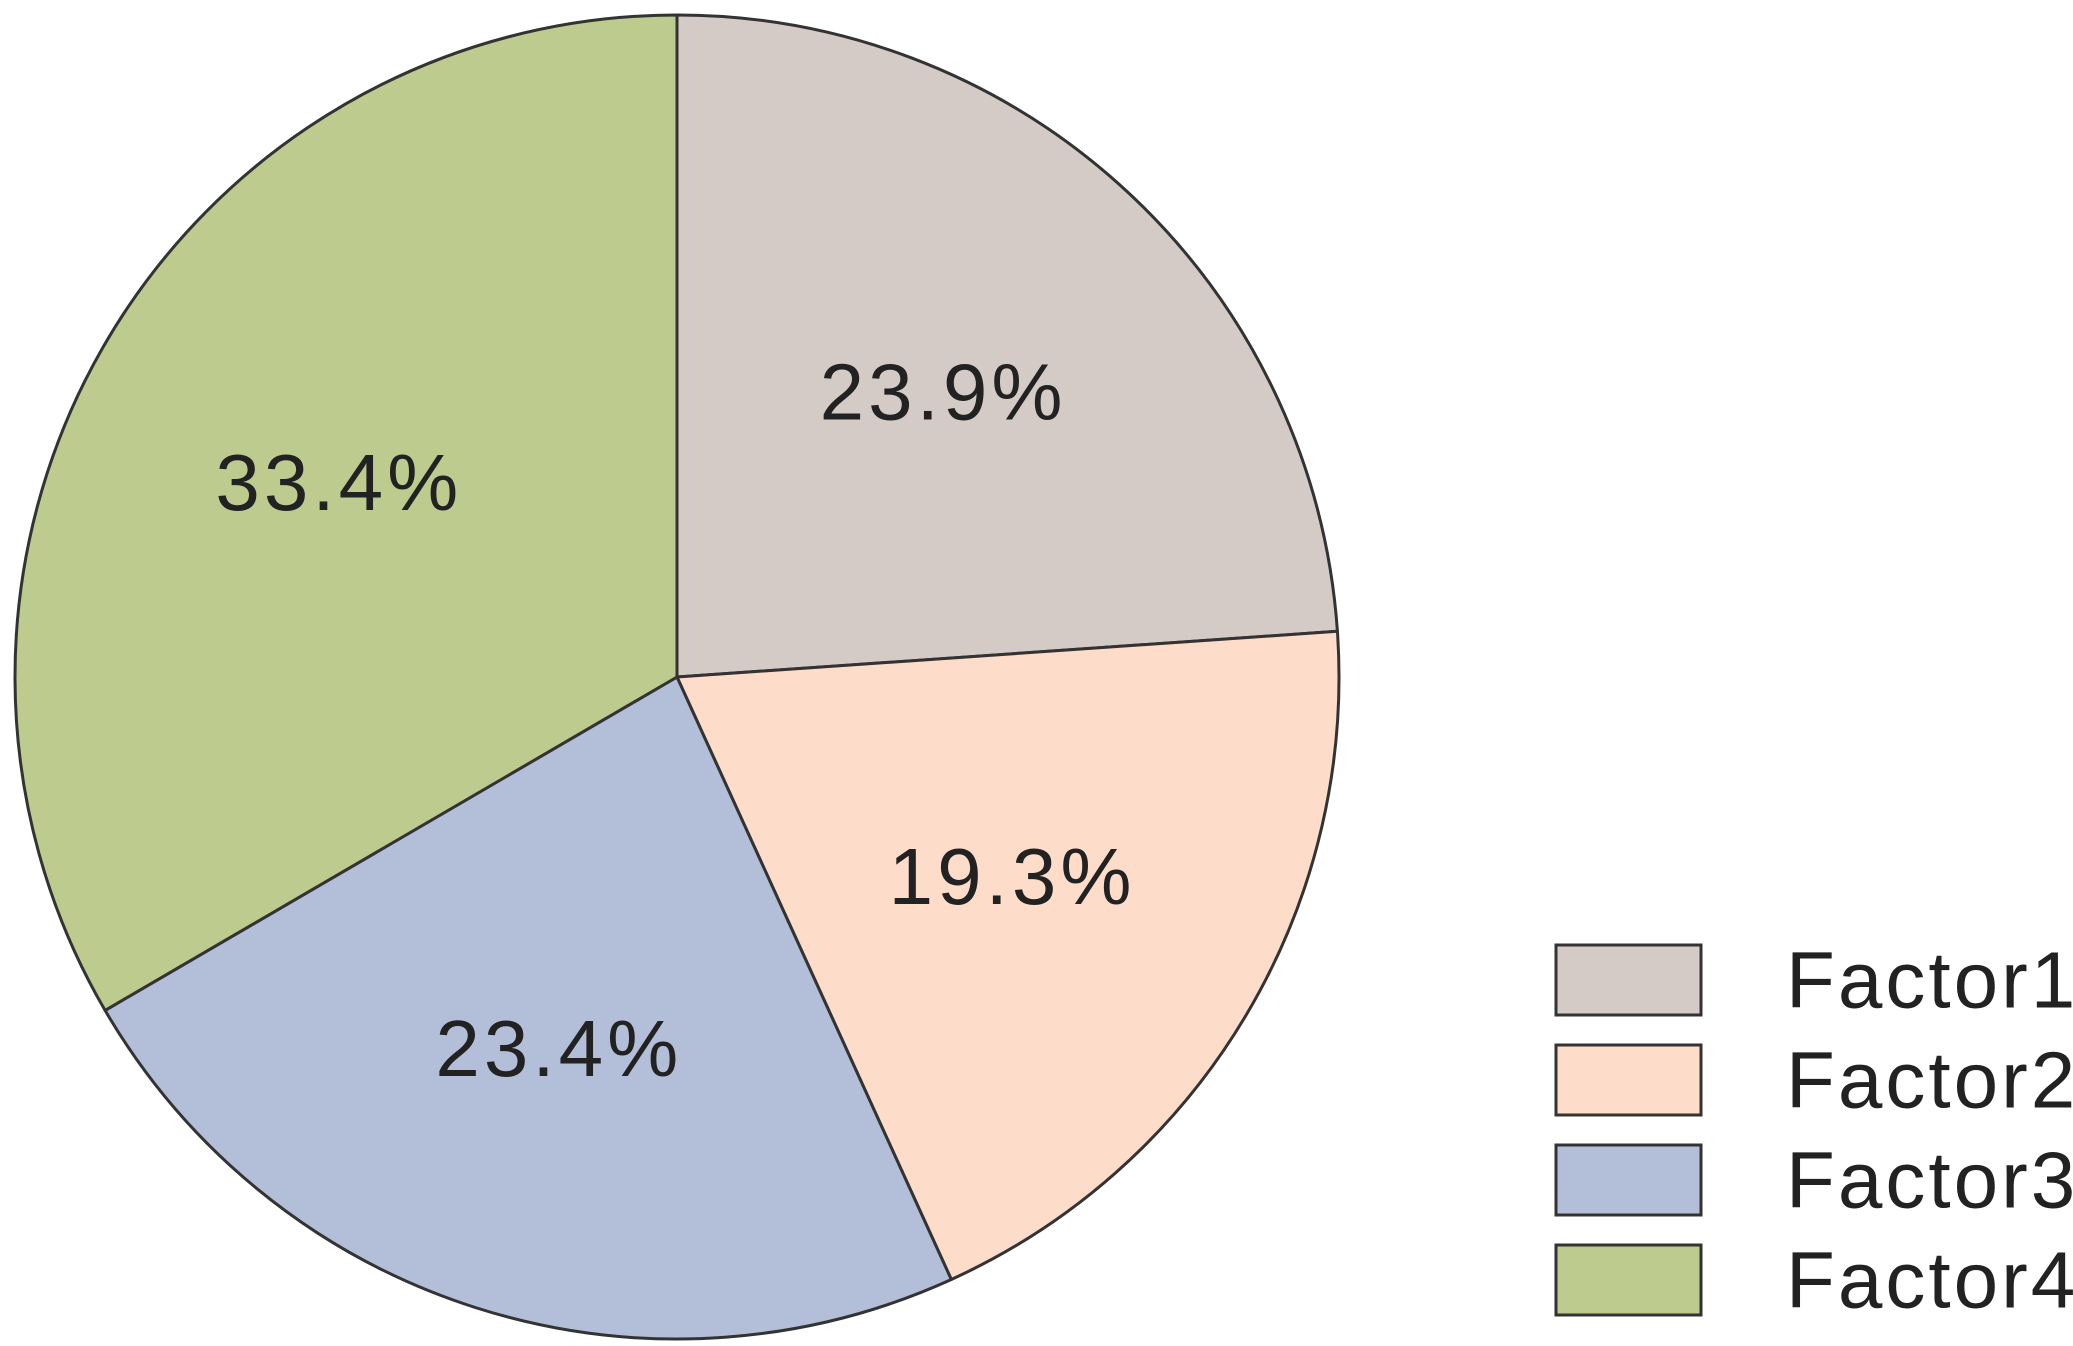 The image size is (2073, 1346). What do you see at coordinates (1929, 1280) in the screenshot?
I see `legend-label-factor4: Factor4` at bounding box center [1929, 1280].